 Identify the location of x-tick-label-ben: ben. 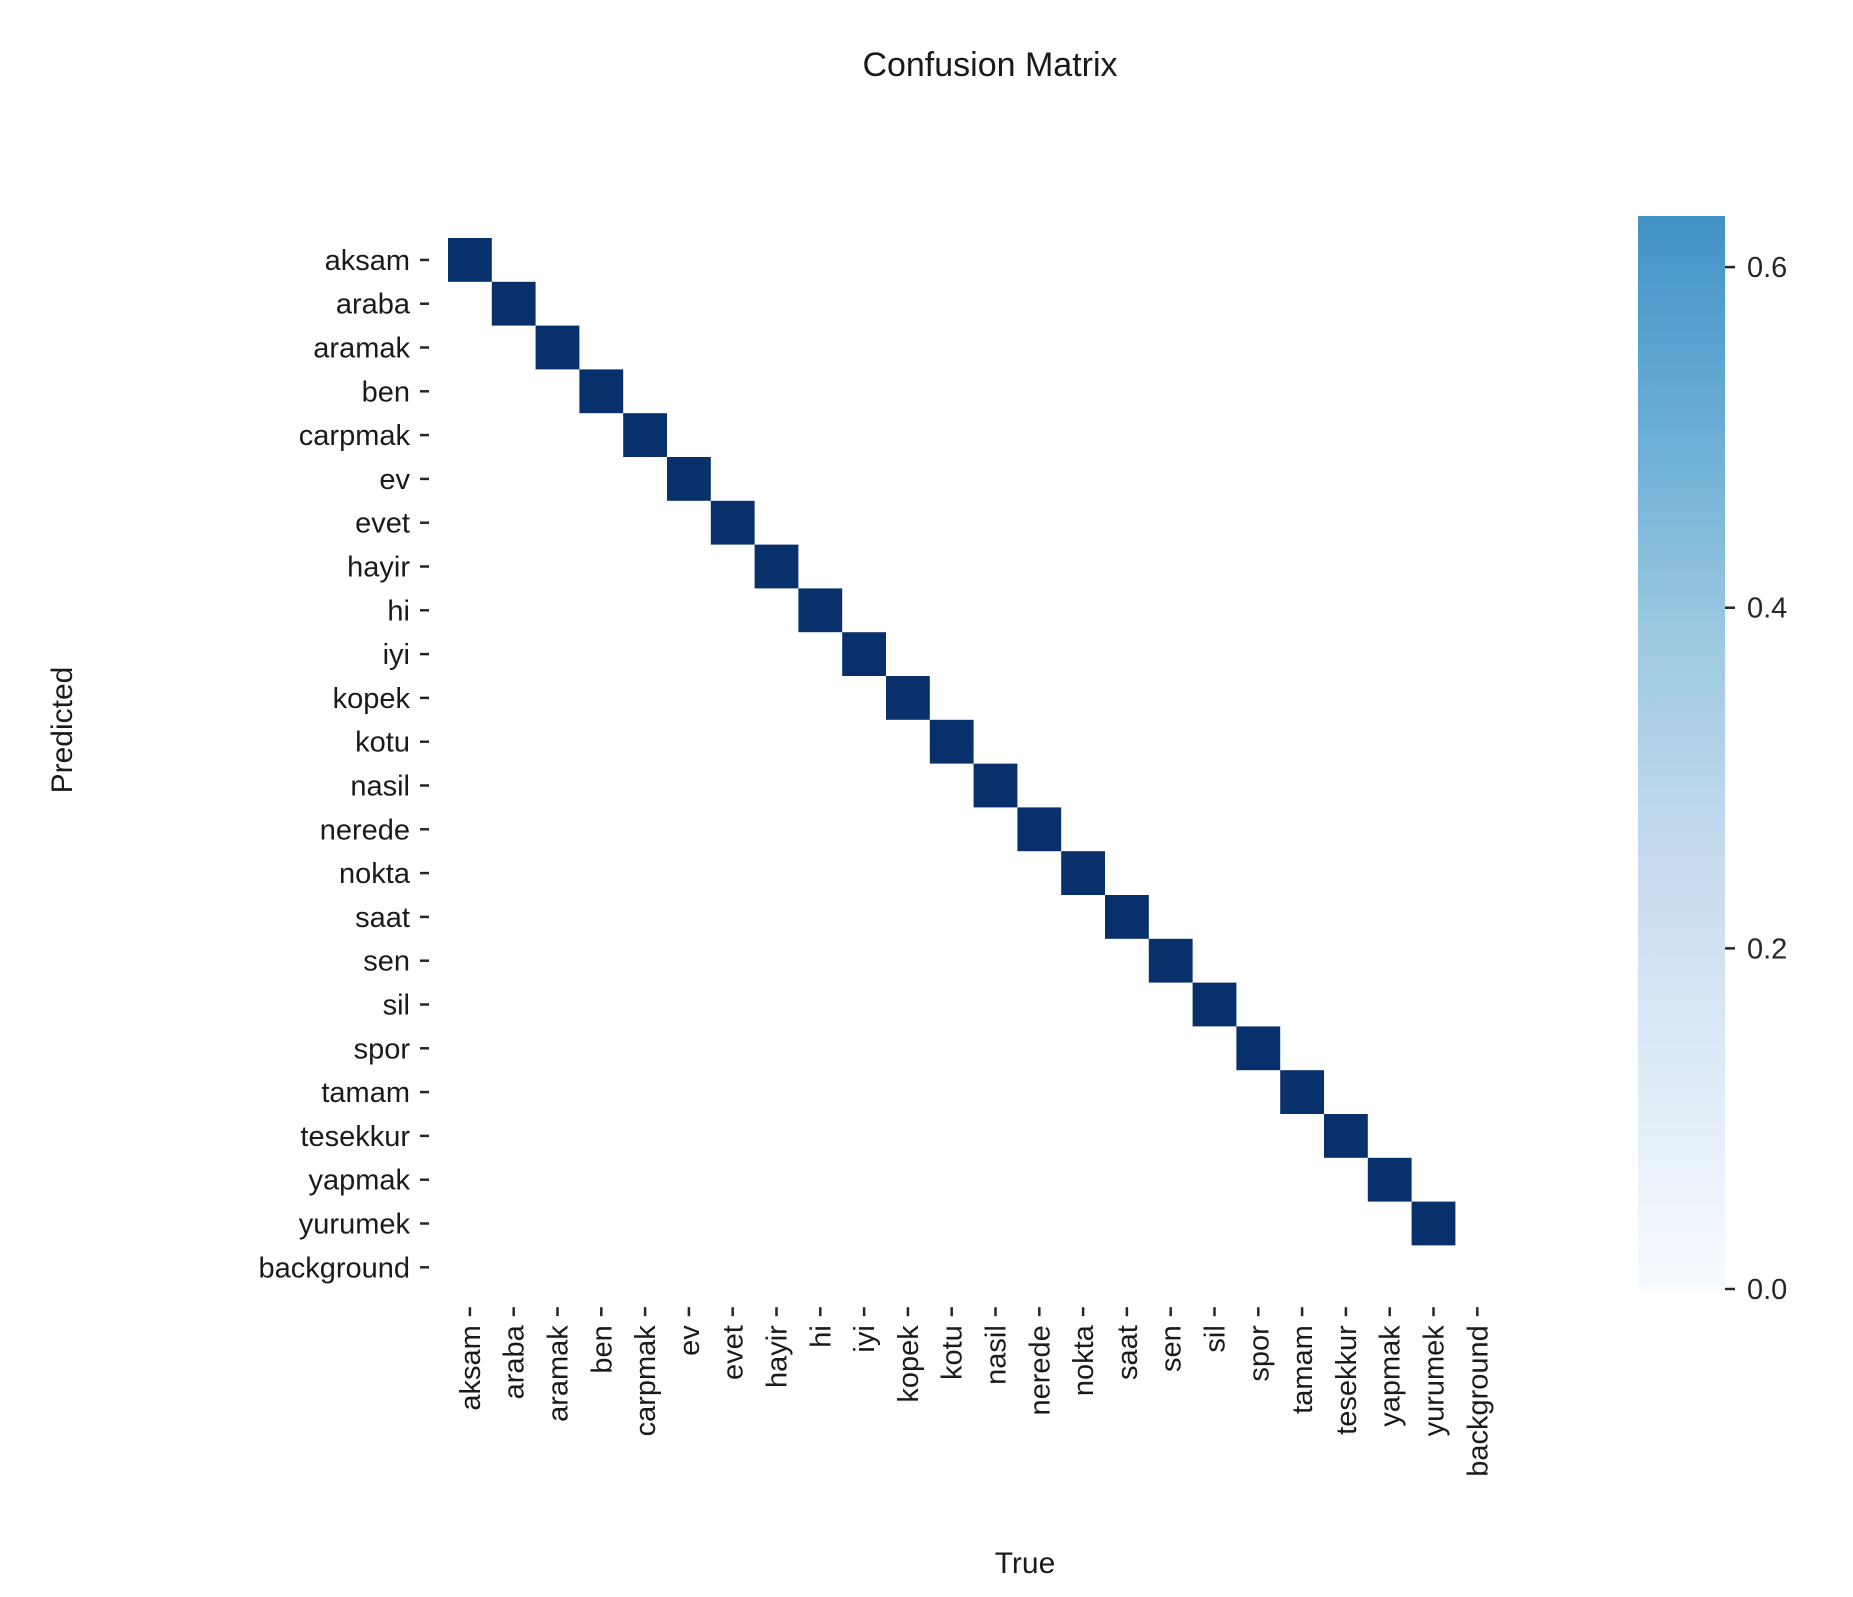
(602, 1349).